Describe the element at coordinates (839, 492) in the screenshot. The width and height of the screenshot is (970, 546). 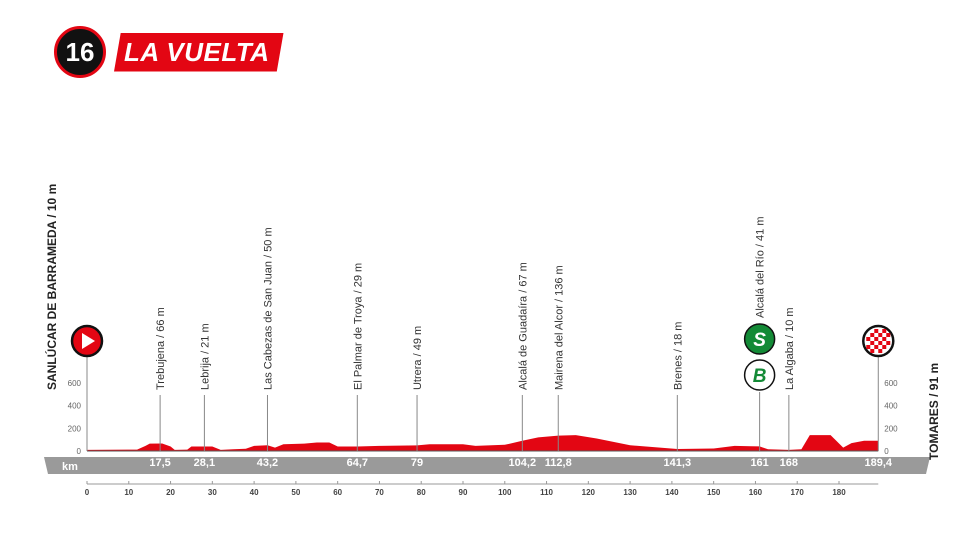
I see `x-tick-label: 180` at that location.